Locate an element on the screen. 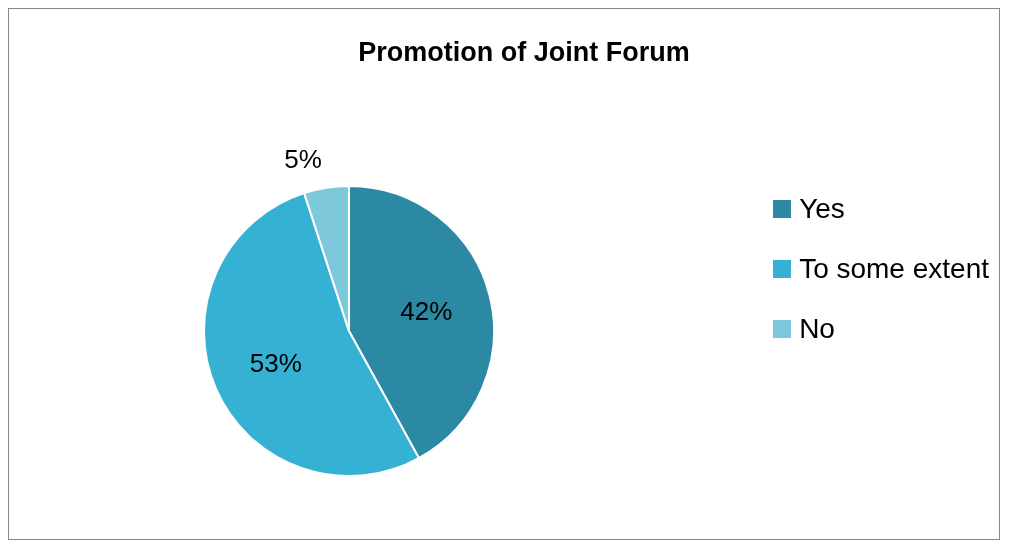  data-label: 5% is located at coordinates (303, 159).